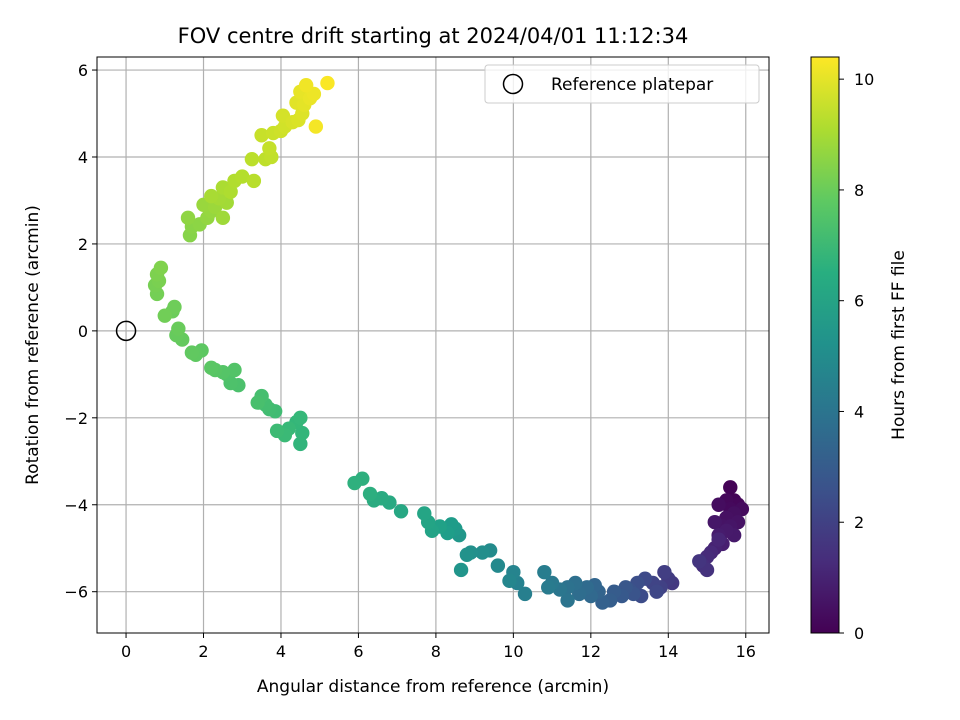 This screenshot has width=960, height=720. Describe the element at coordinates (632, 85) in the screenshot. I see `legend-label: Reference platepar` at that location.